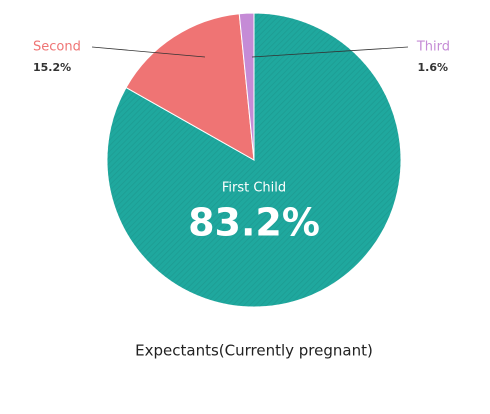 Image resolution: width=490 pixels, height=414 pixels. What do you see at coordinates (254, 223) in the screenshot?
I see `slice-value: 83.2%` at bounding box center [254, 223].